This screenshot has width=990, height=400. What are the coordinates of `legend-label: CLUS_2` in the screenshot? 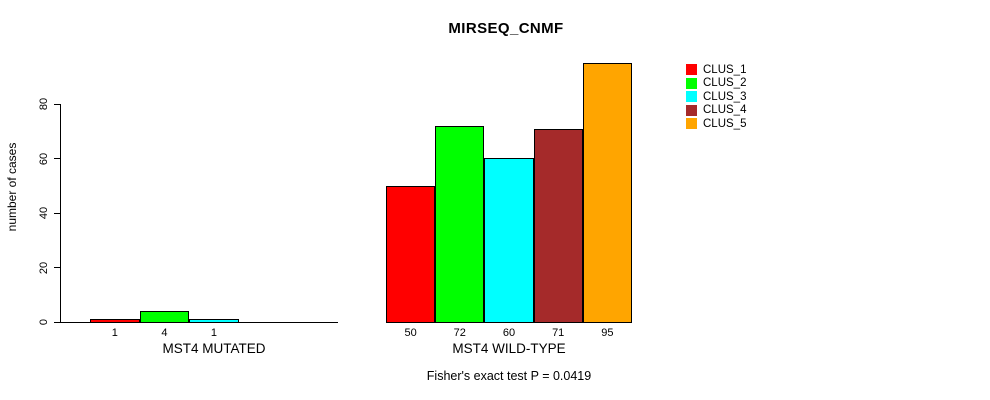 It's located at (725, 83).